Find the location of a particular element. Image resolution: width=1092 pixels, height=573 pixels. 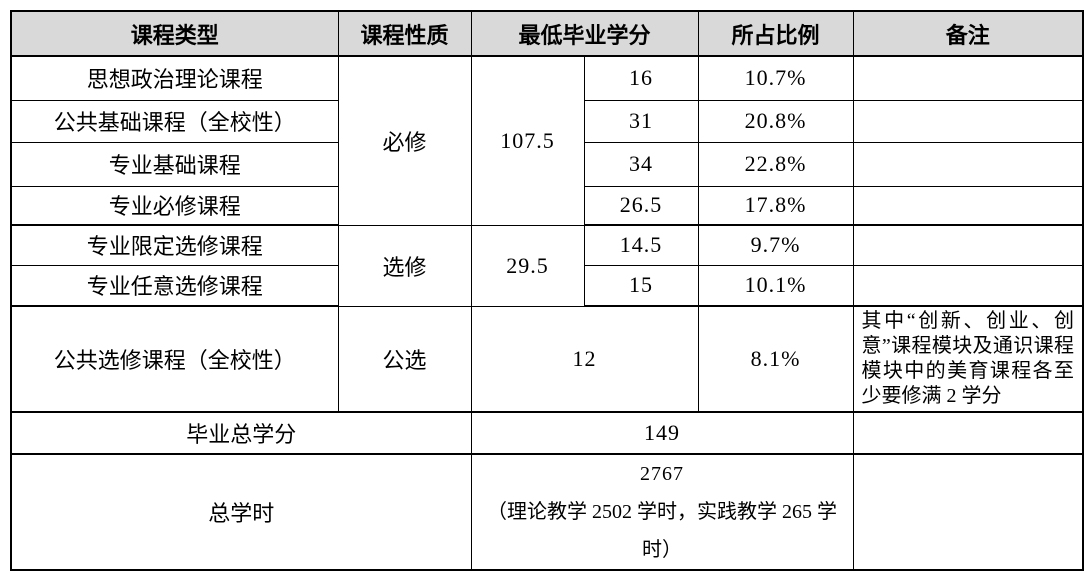

header-row: 课程类型 课程性质 最低毕业学分 所占比例 备注 is located at coordinates (547, 33).